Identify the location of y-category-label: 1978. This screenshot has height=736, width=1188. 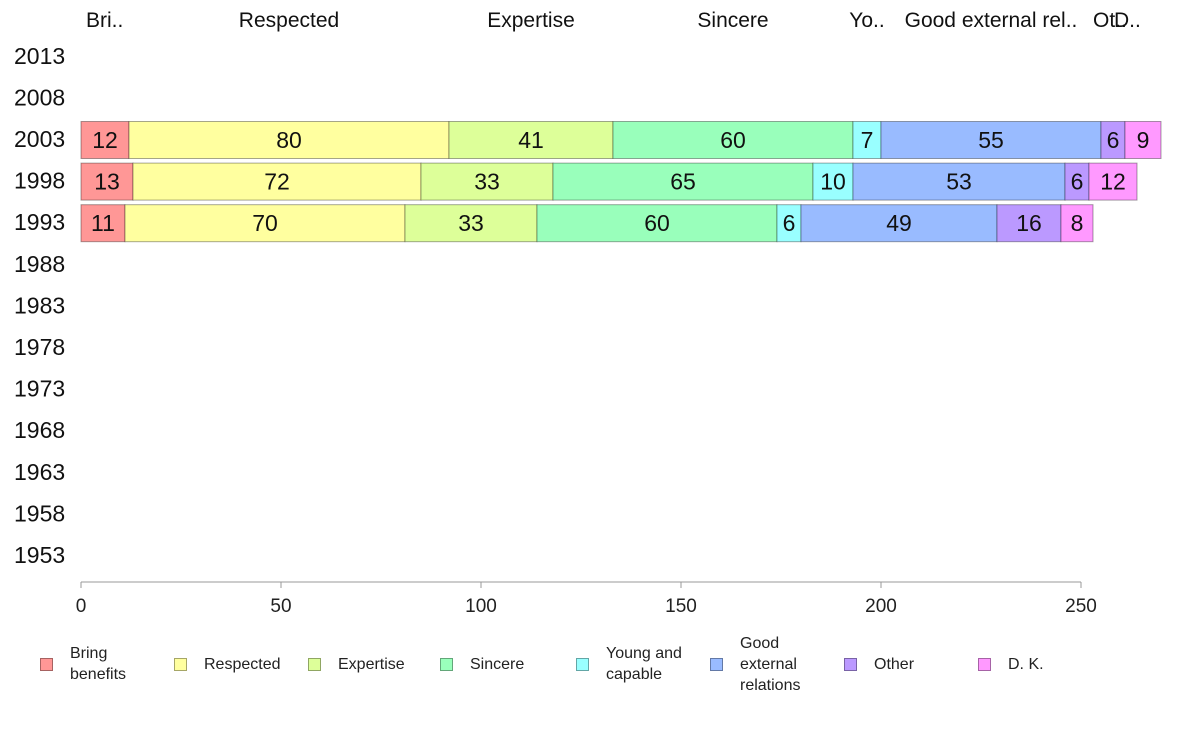
(39, 347).